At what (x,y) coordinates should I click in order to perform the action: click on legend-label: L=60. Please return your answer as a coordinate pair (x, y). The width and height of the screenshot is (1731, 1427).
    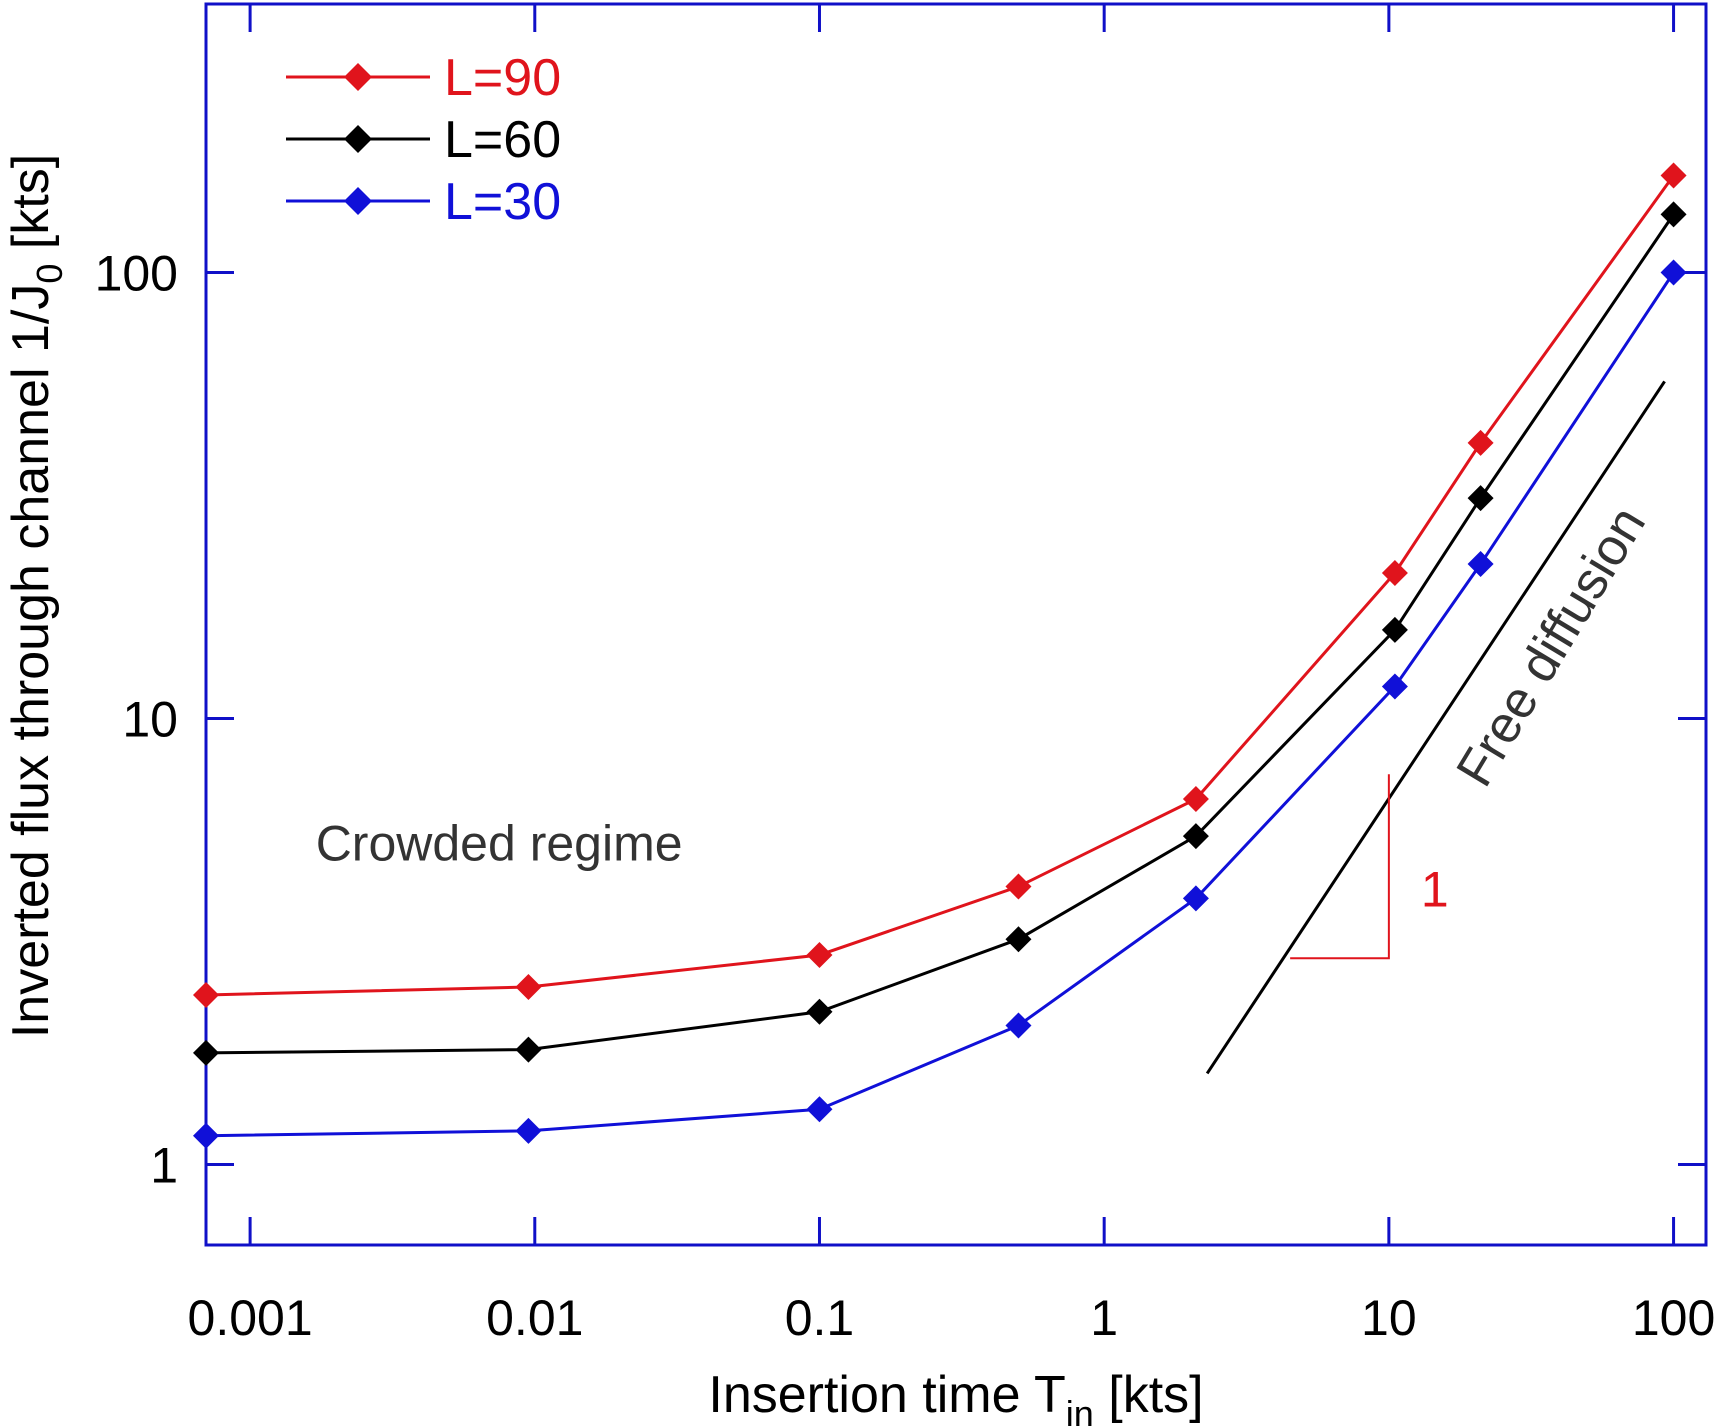
    Looking at the image, I should click on (502, 140).